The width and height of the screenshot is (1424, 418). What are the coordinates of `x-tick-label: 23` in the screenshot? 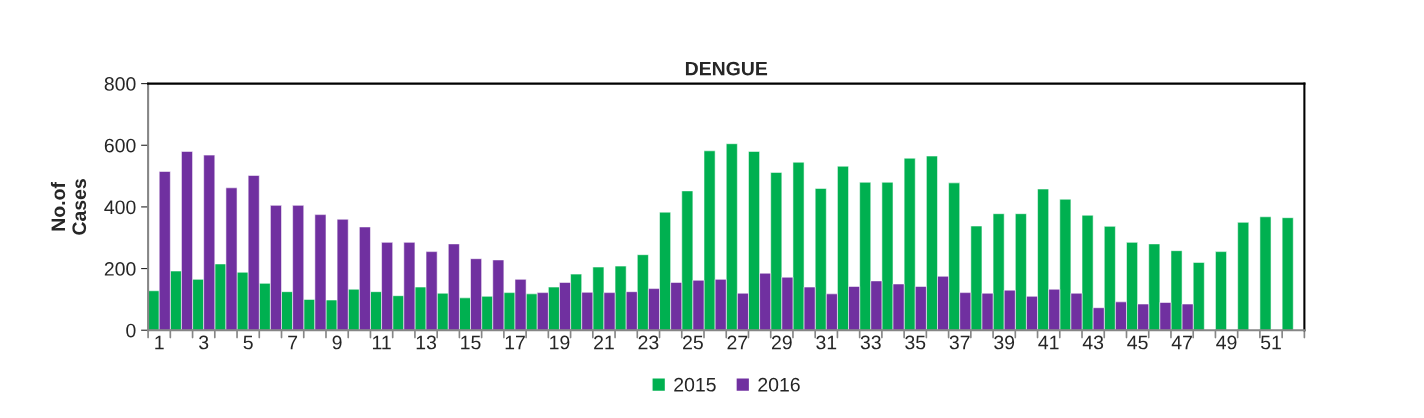 It's located at (648, 342).